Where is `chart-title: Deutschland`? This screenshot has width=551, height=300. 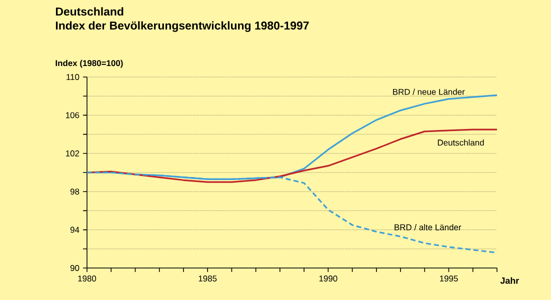
chart-title: Deutschland is located at coordinates (90, 11).